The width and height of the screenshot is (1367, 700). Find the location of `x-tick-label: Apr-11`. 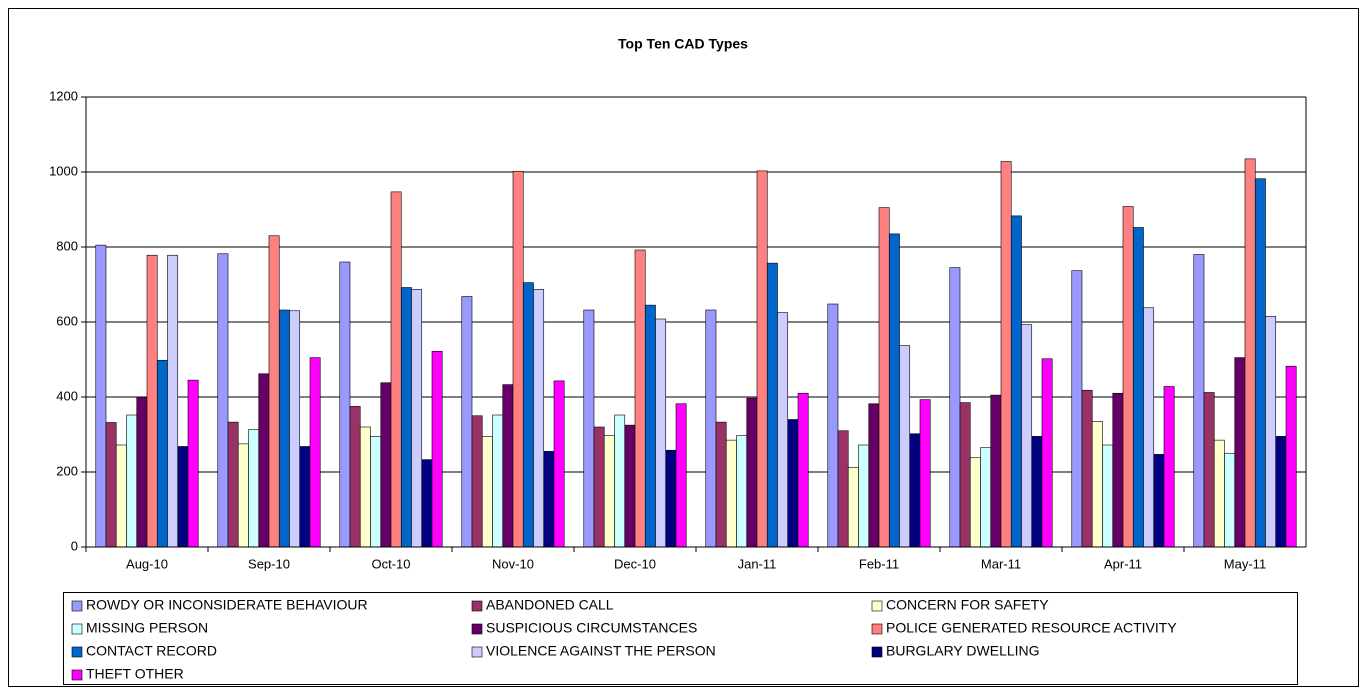

x-tick-label: Apr-11 is located at coordinates (1123, 563).